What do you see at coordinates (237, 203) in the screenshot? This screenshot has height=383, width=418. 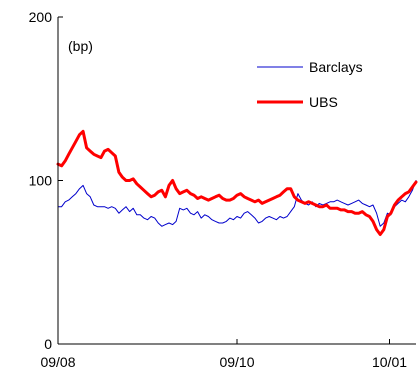 I see `series-line-barclays` at bounding box center [237, 203].